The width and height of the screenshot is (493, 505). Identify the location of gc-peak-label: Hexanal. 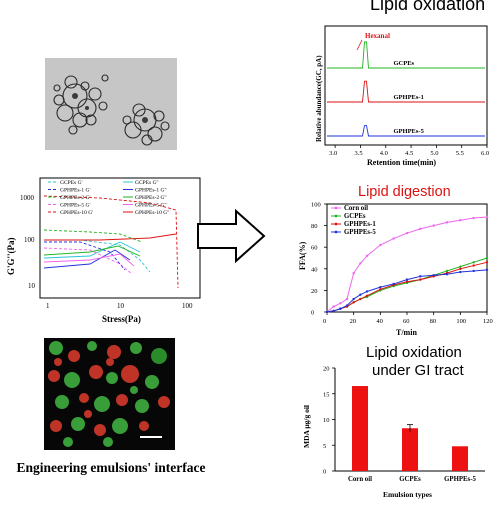
(377, 36).